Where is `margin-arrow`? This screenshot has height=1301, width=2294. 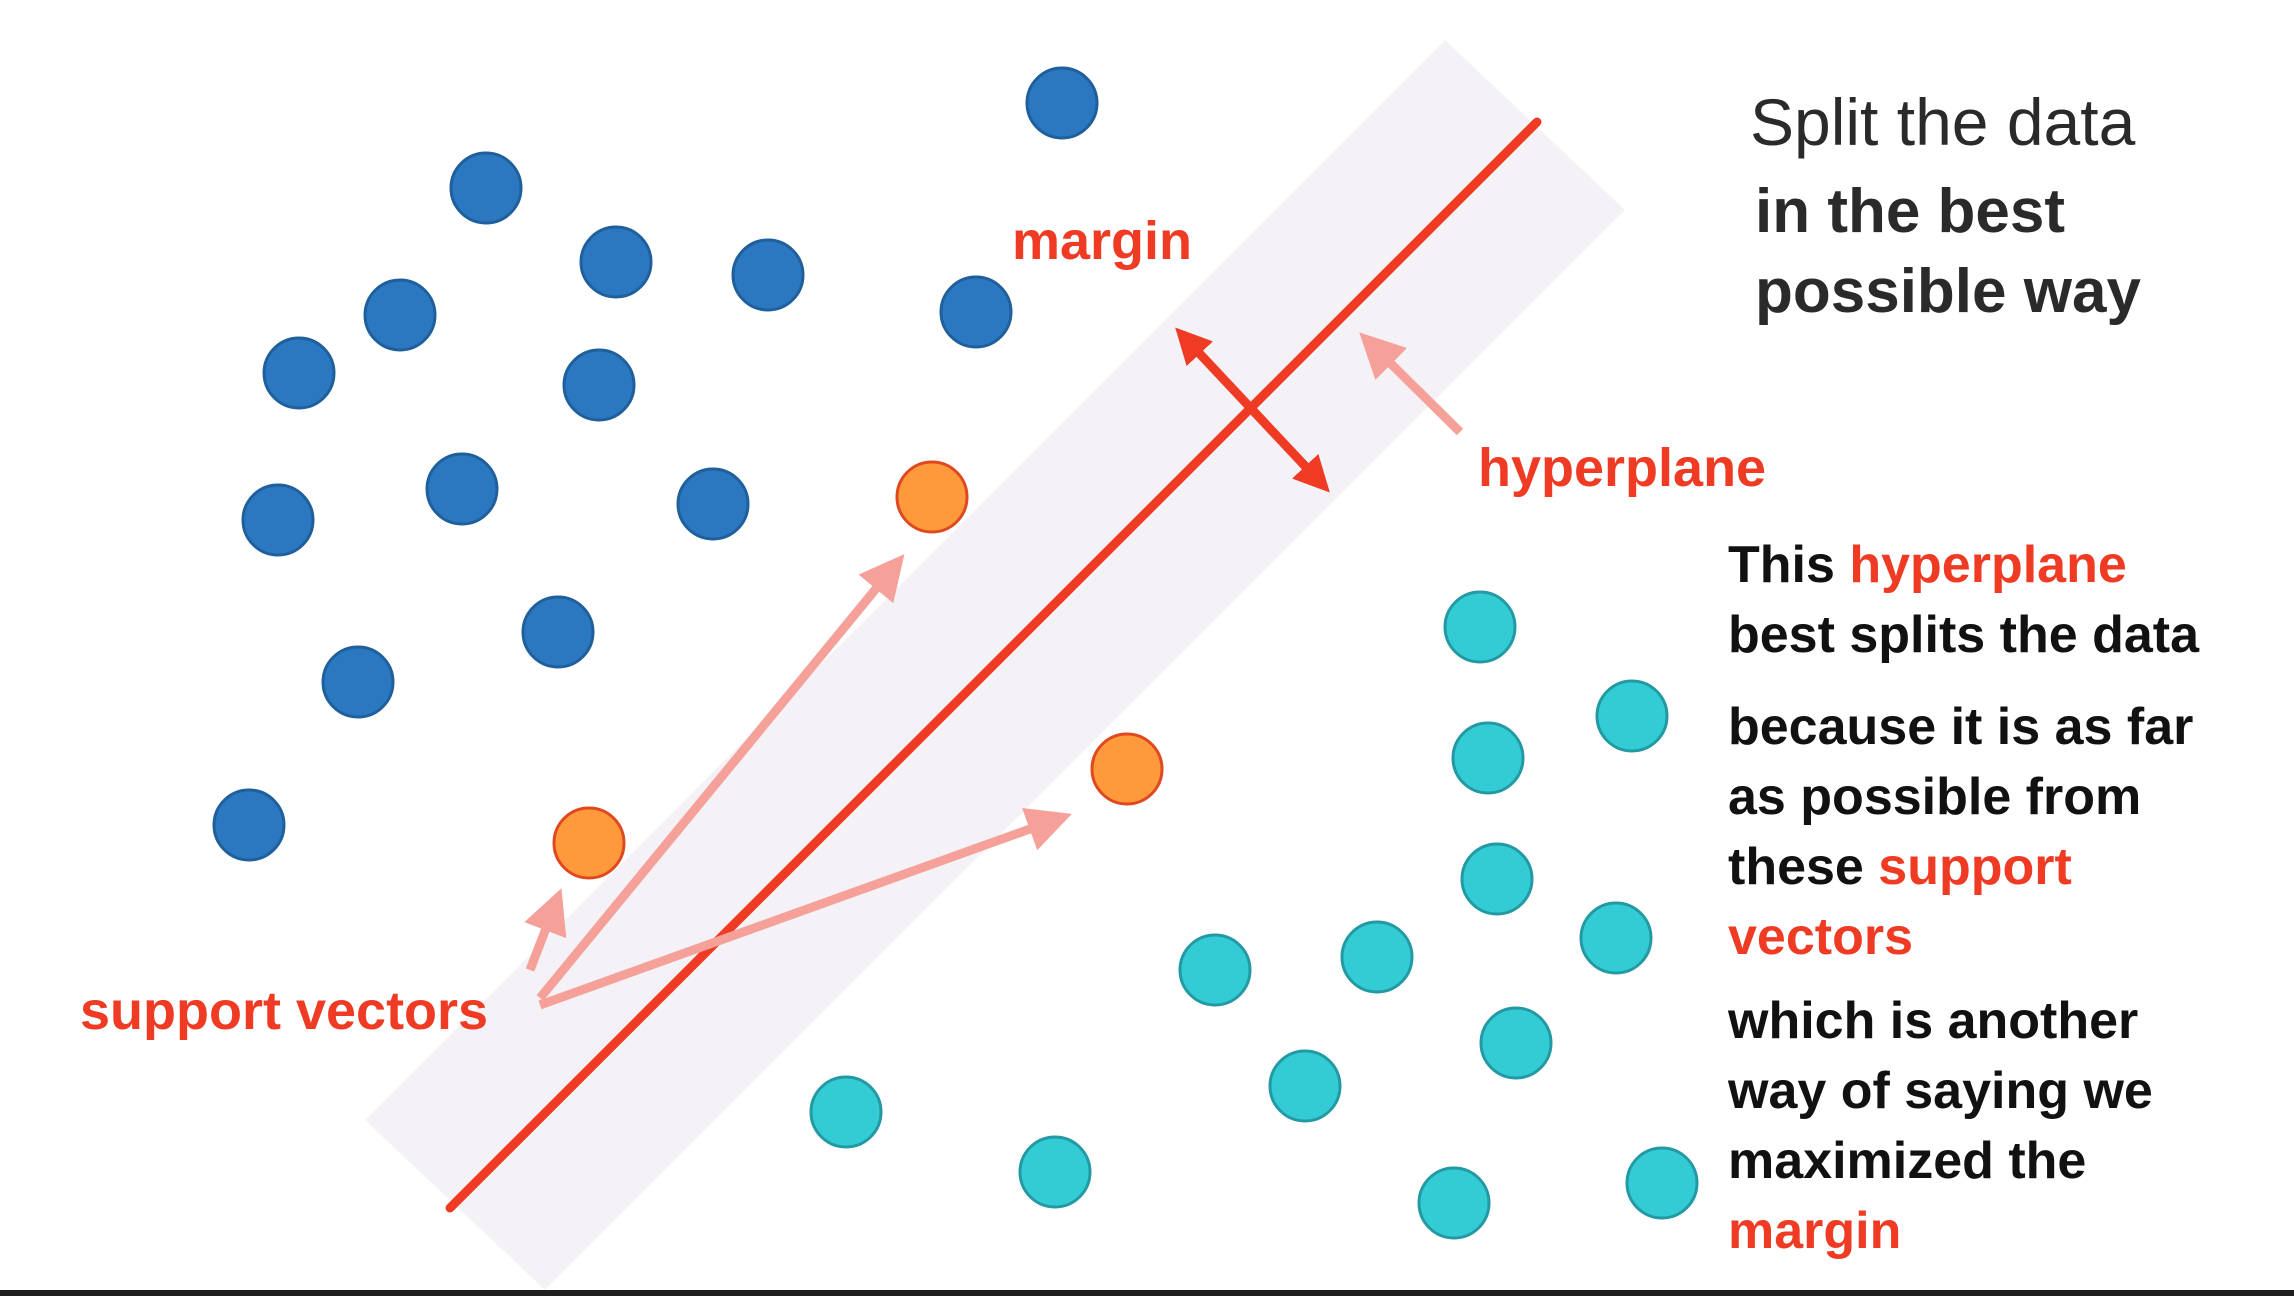 margin-arrow is located at coordinates (1252, 410).